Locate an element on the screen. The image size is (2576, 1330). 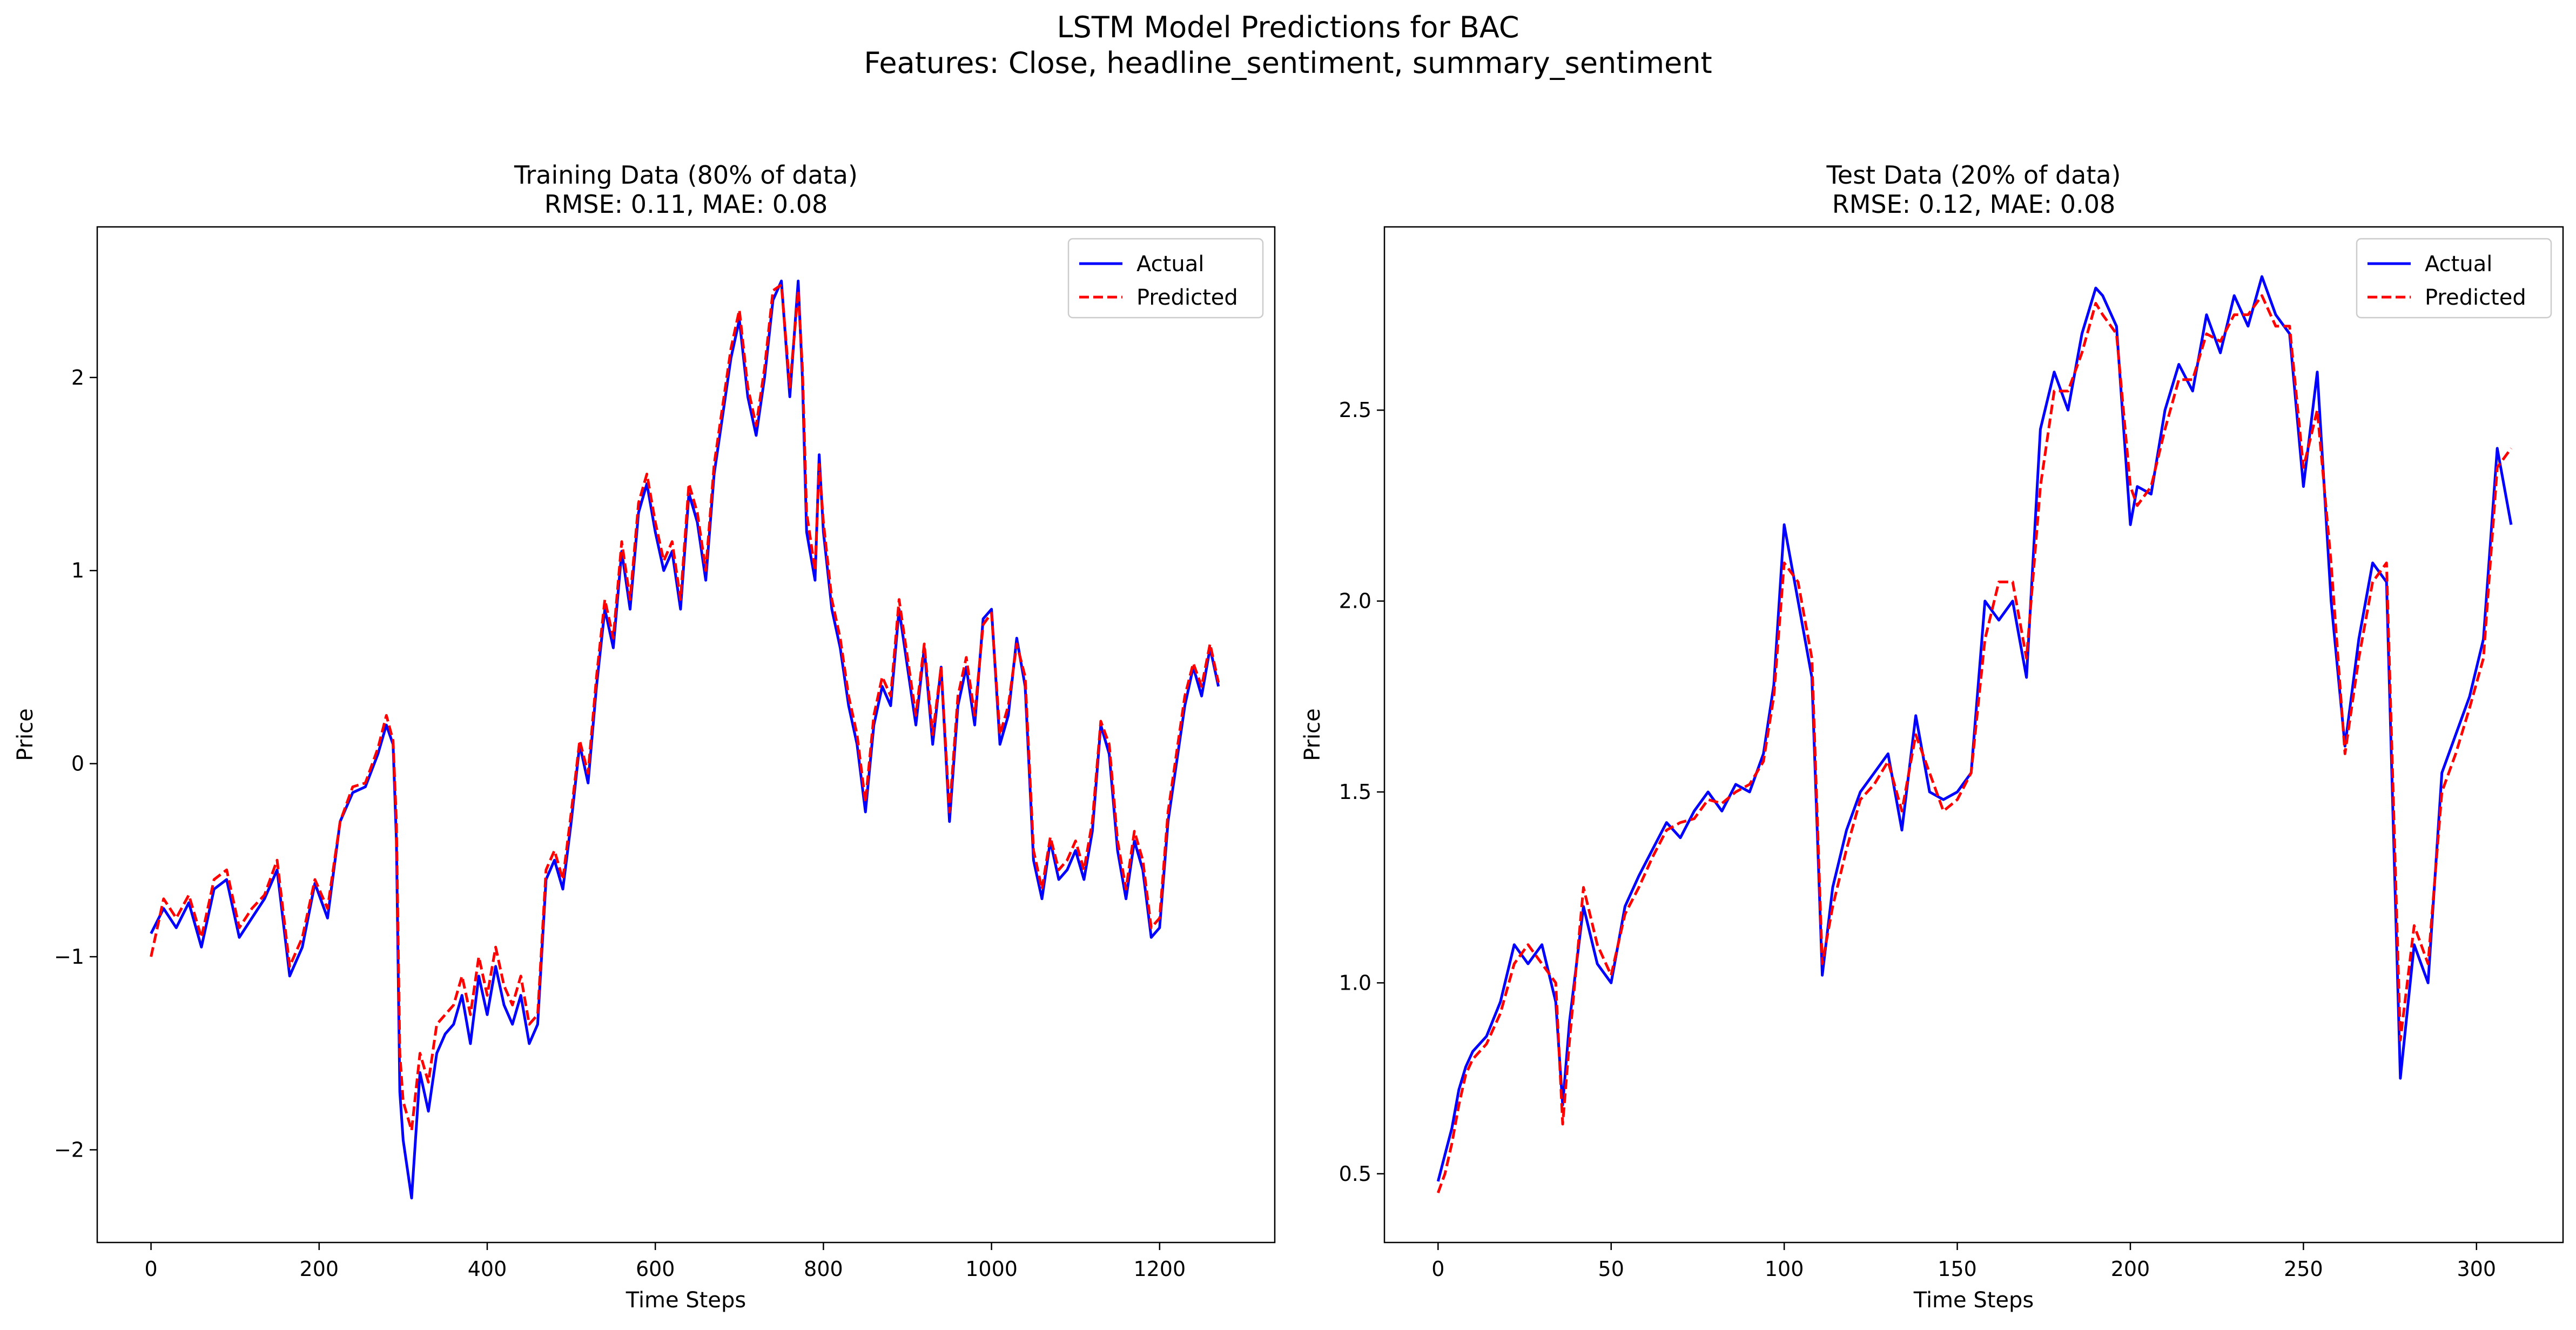
test-xtick-label: 150 is located at coordinates (1957, 1269).